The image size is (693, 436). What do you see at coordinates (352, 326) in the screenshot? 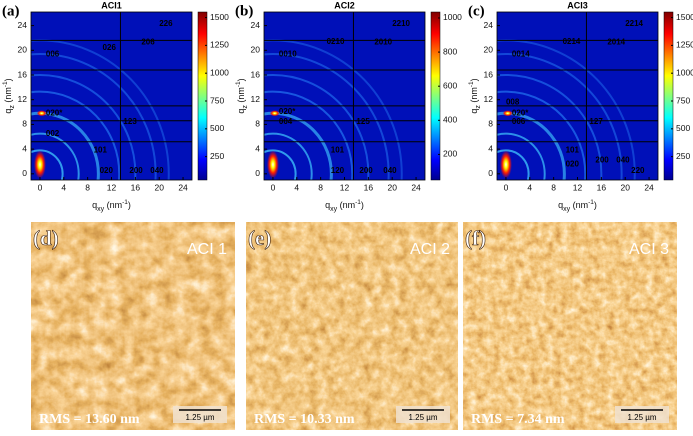
I see `afm-panel: (e) ACI 2 RMS = 10.33 nm 1.25 µm` at bounding box center [352, 326].